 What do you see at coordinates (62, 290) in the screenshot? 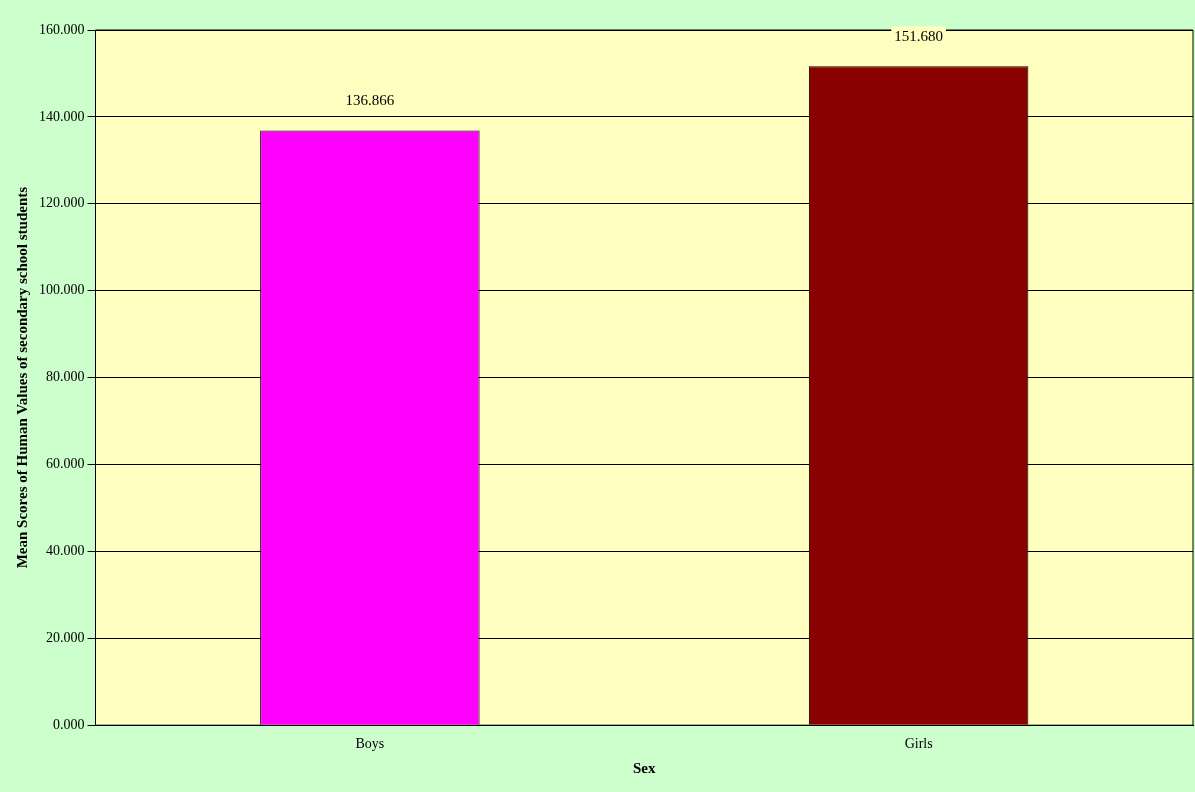
I see `y-tick-label: 100.000` at bounding box center [62, 290].